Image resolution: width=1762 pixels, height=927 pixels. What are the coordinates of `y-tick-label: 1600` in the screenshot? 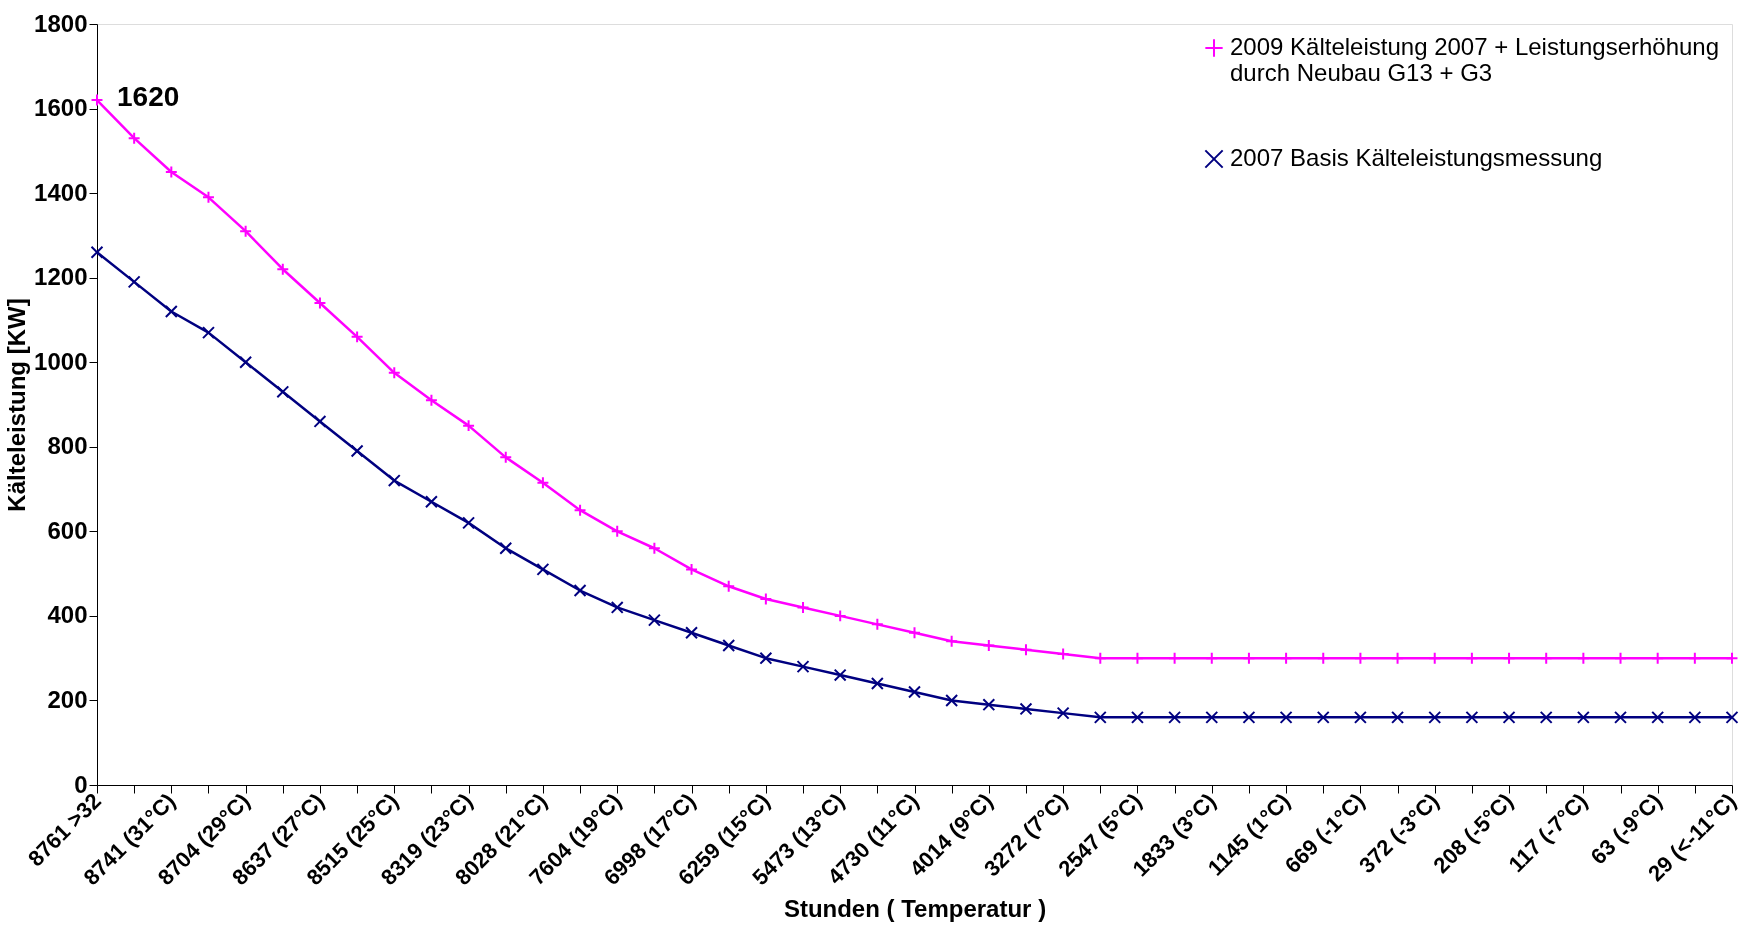 It's located at (61, 108).